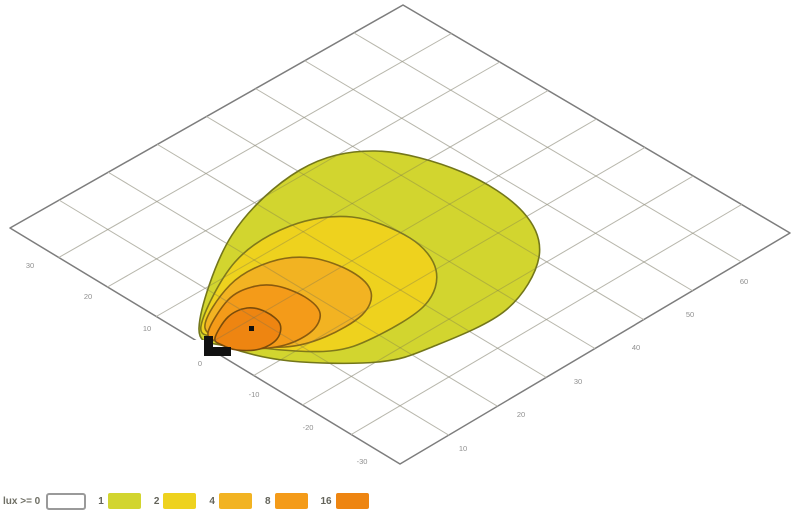 This screenshot has width=800, height=518. I want to click on tick-label-right: 20, so click(521, 414).